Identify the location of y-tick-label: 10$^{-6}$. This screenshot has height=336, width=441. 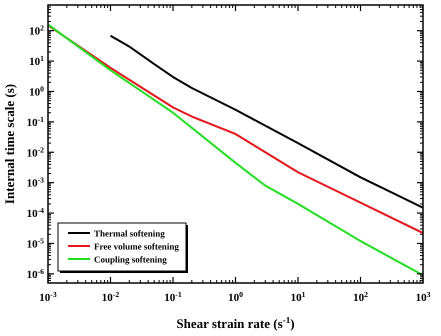
(35, 273).